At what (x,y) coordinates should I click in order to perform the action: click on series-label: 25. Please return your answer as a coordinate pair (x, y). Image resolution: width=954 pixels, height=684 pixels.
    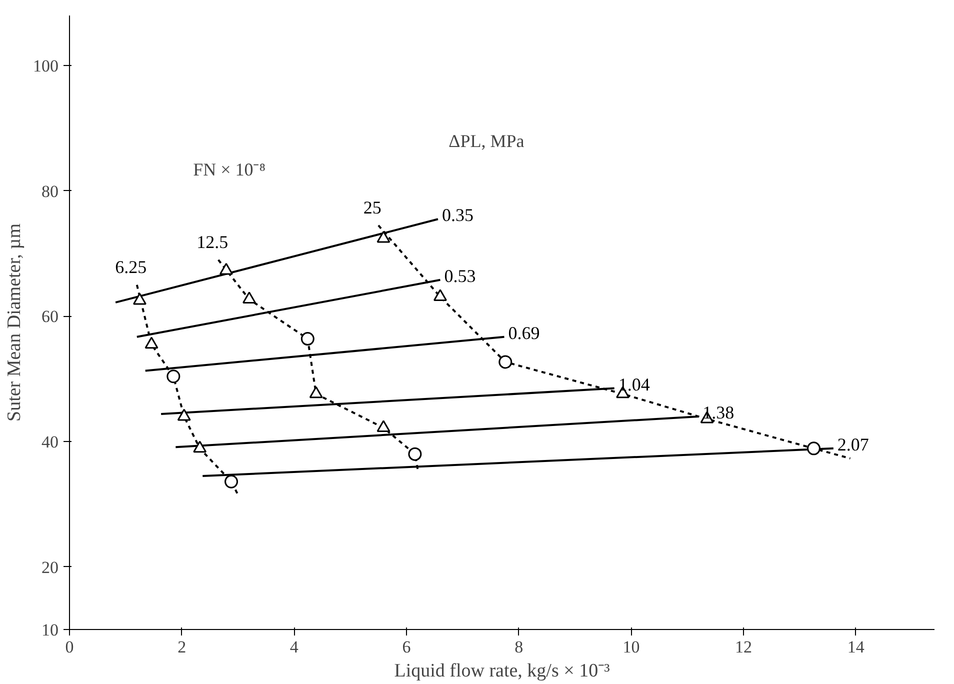
    Looking at the image, I should click on (372, 207).